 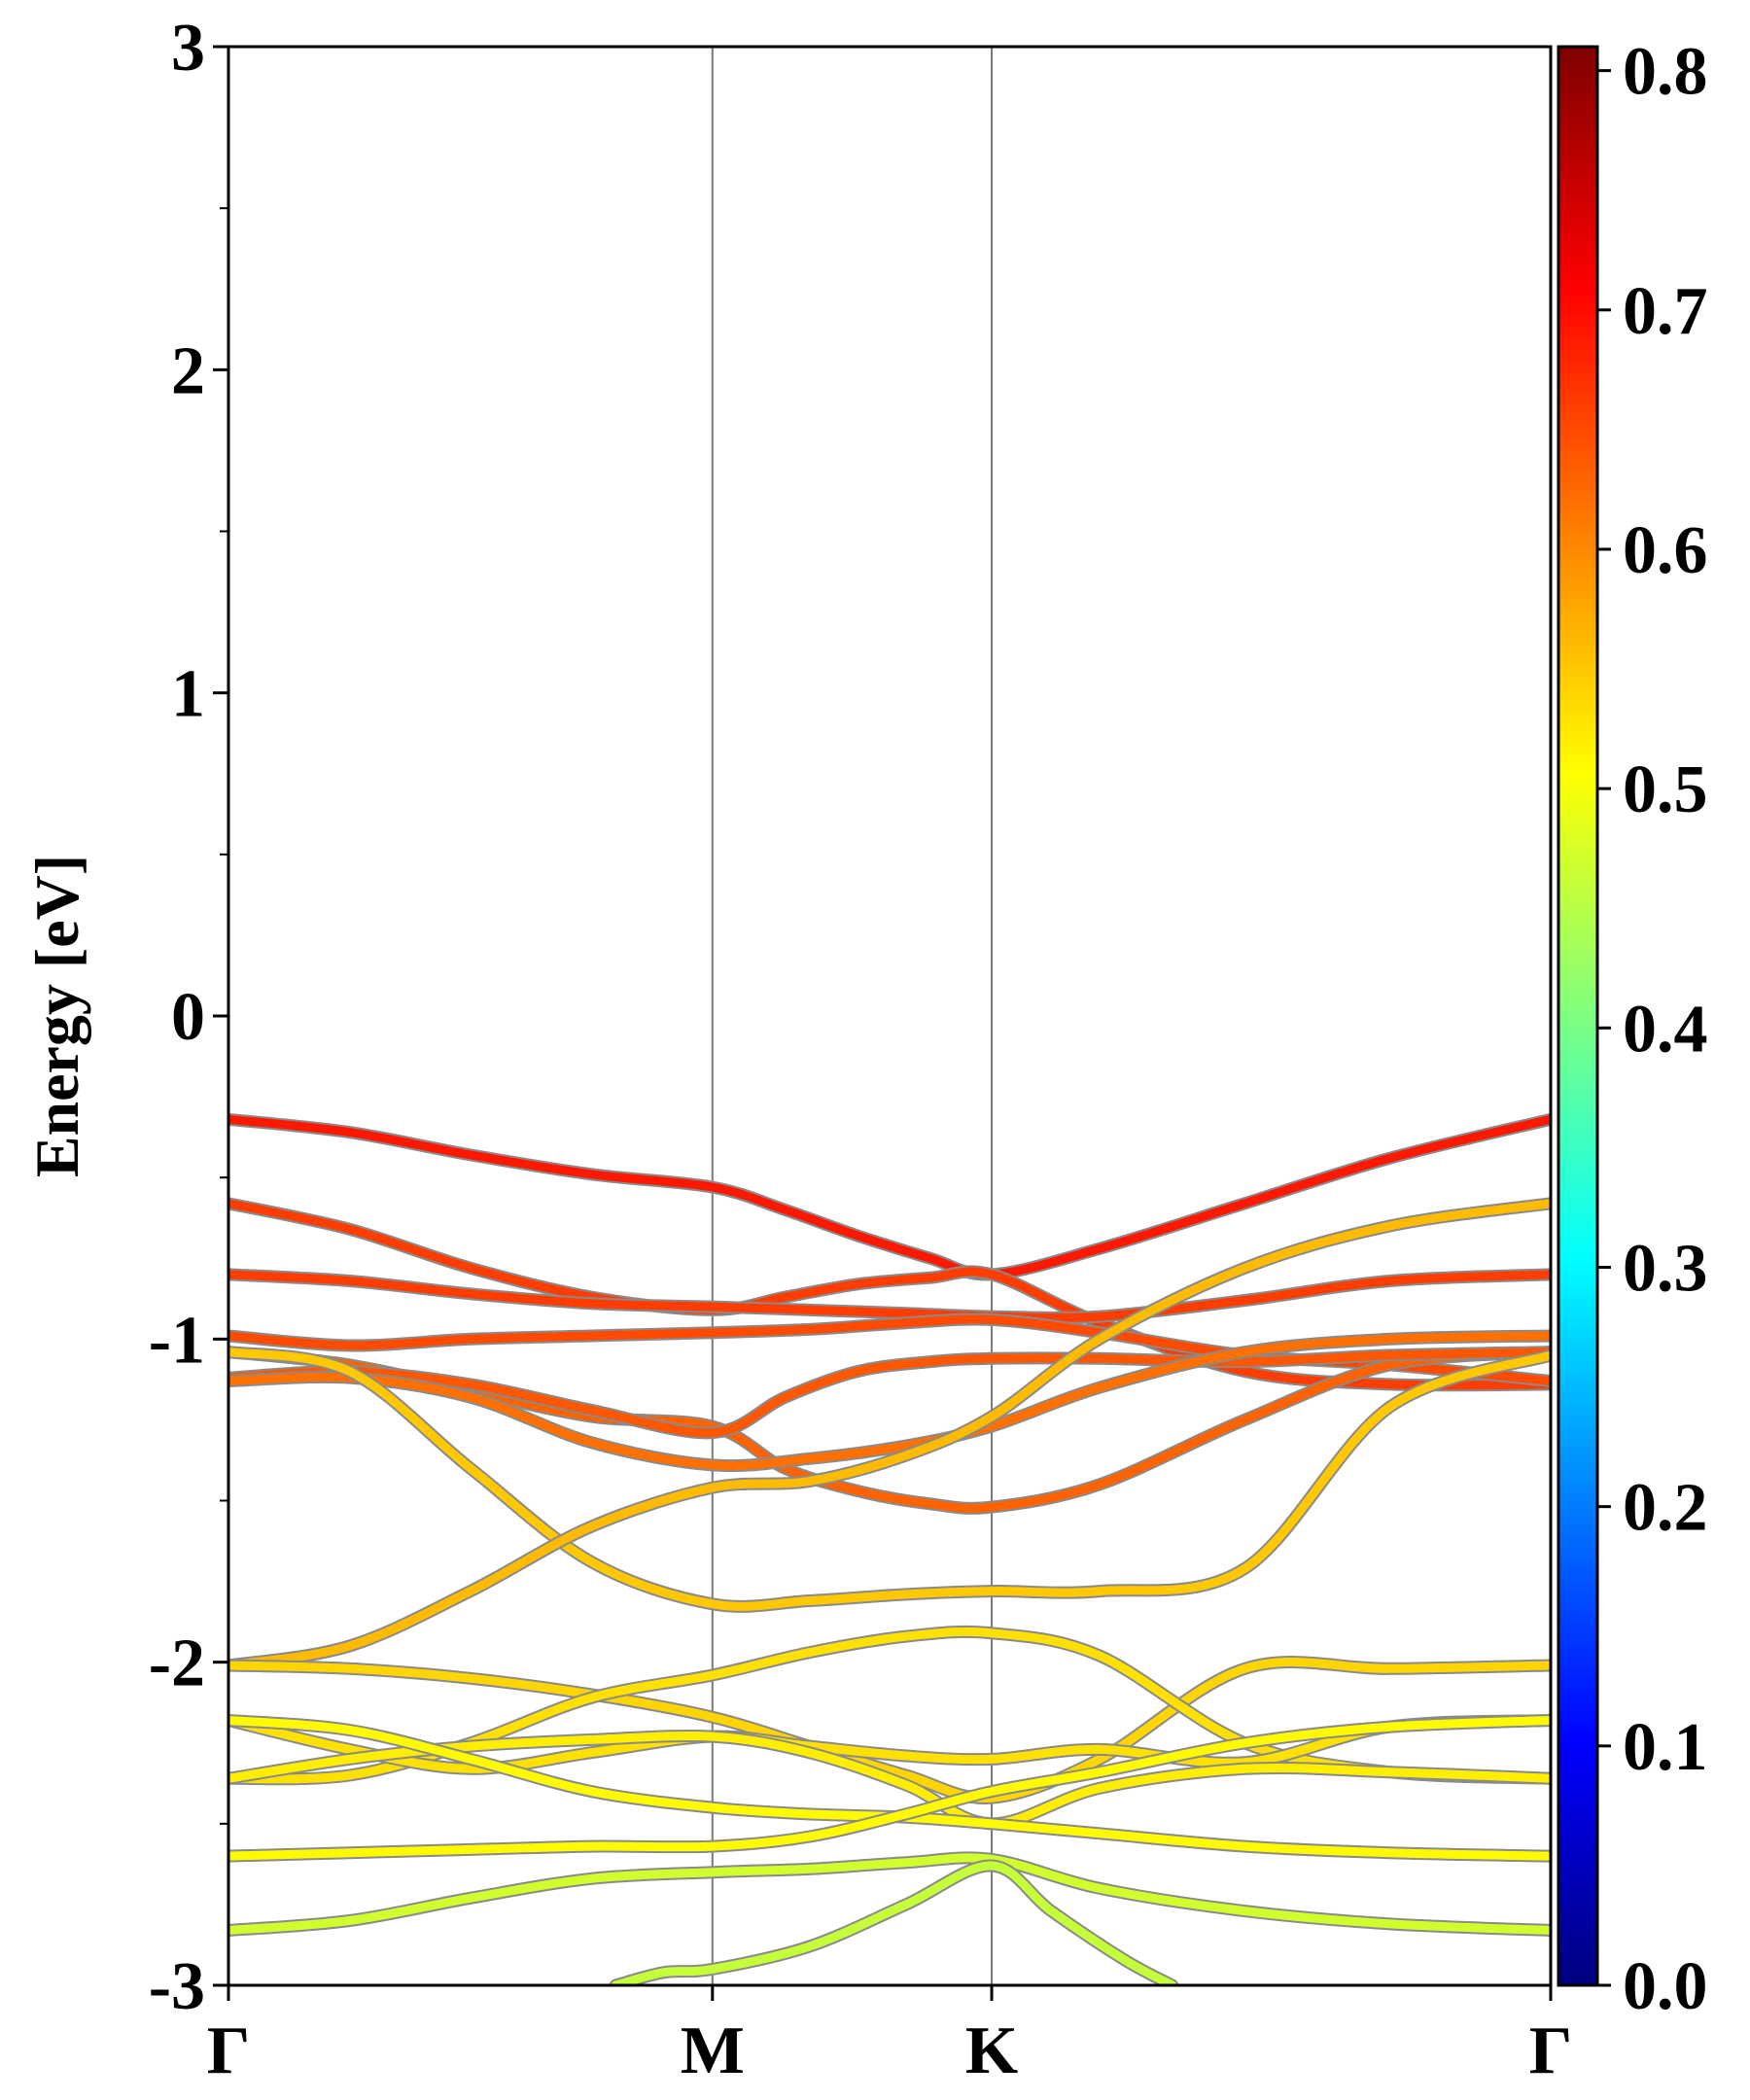 I want to click on y-tick-label: 3, so click(x=188, y=48).